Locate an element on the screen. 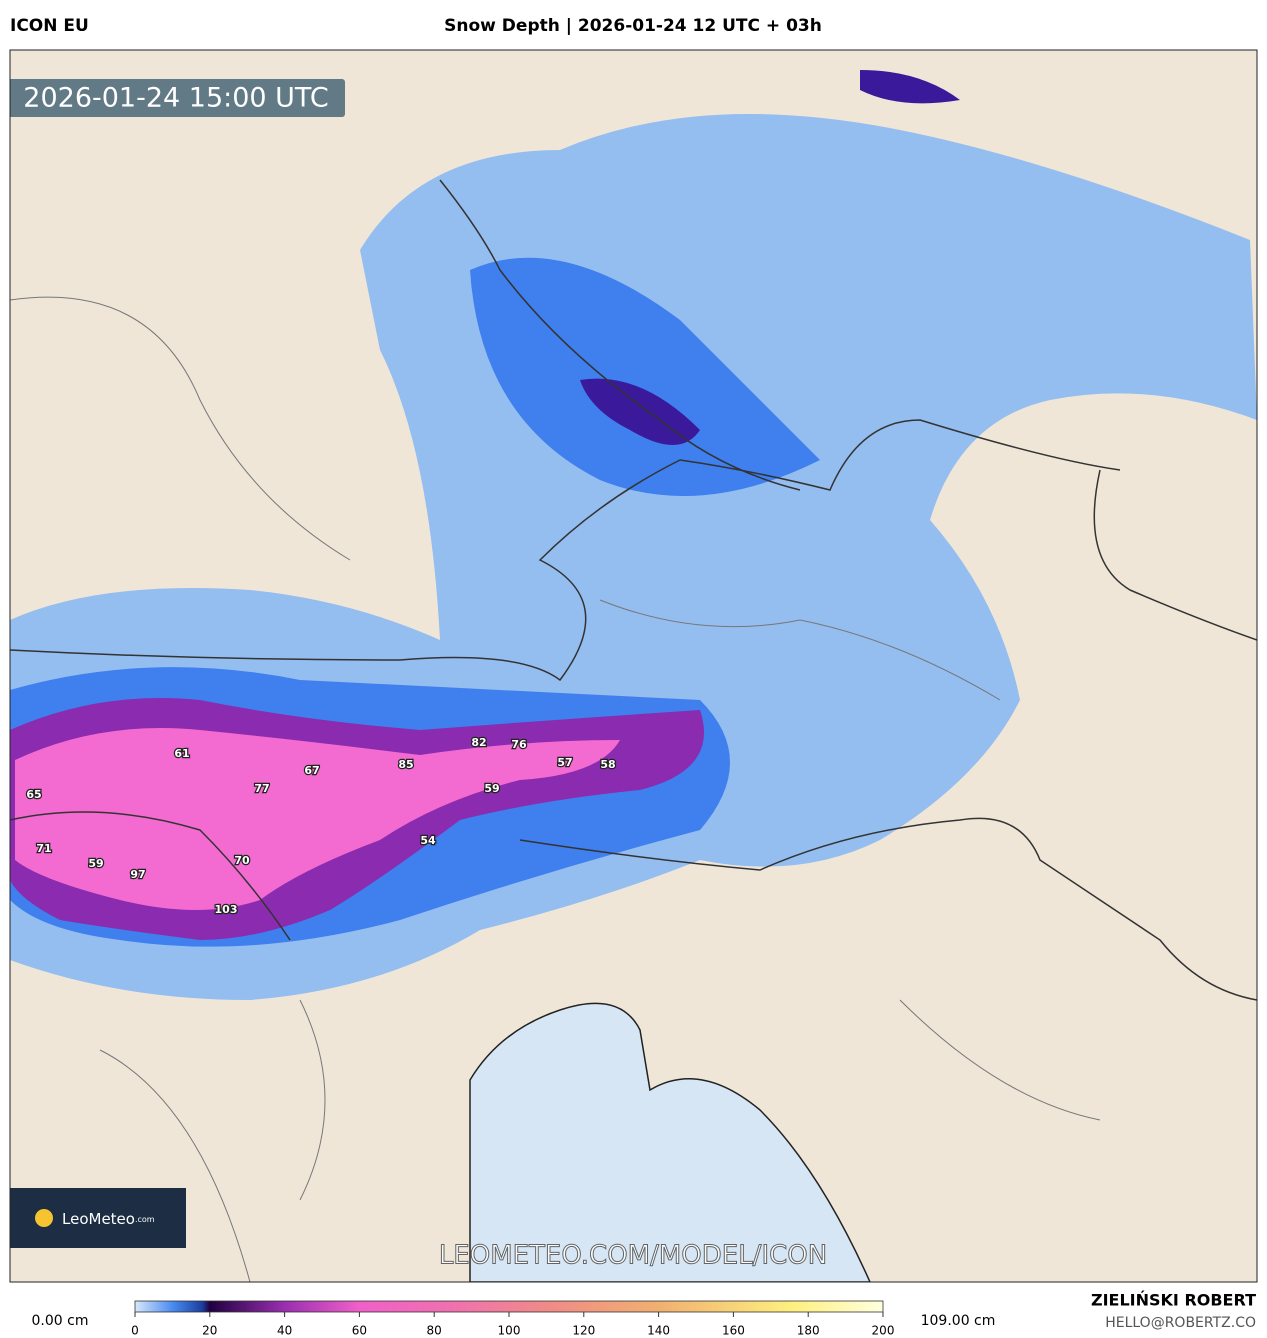 The height and width of the screenshot is (1338, 1267). map-label: 103 is located at coordinates (226, 909).